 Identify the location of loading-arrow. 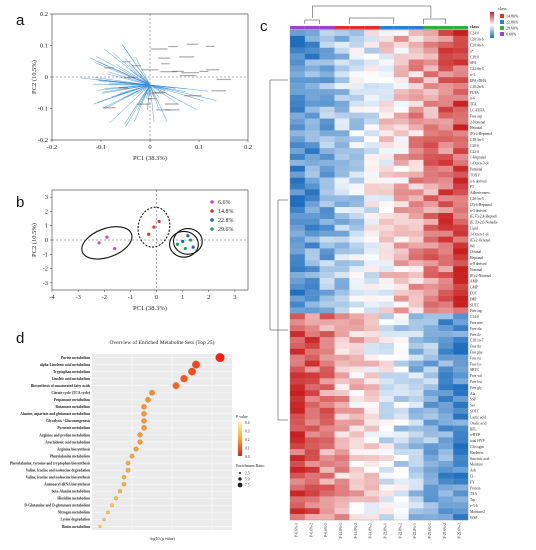
(138, 72).